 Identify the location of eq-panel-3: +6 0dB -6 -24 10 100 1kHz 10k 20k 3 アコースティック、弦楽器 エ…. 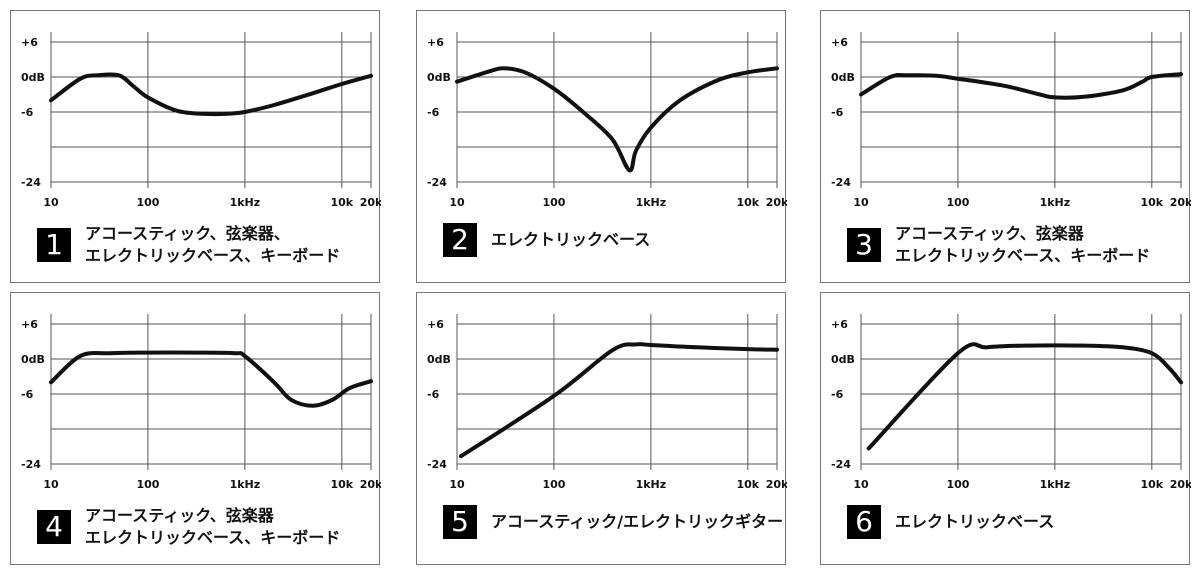
(1005, 146).